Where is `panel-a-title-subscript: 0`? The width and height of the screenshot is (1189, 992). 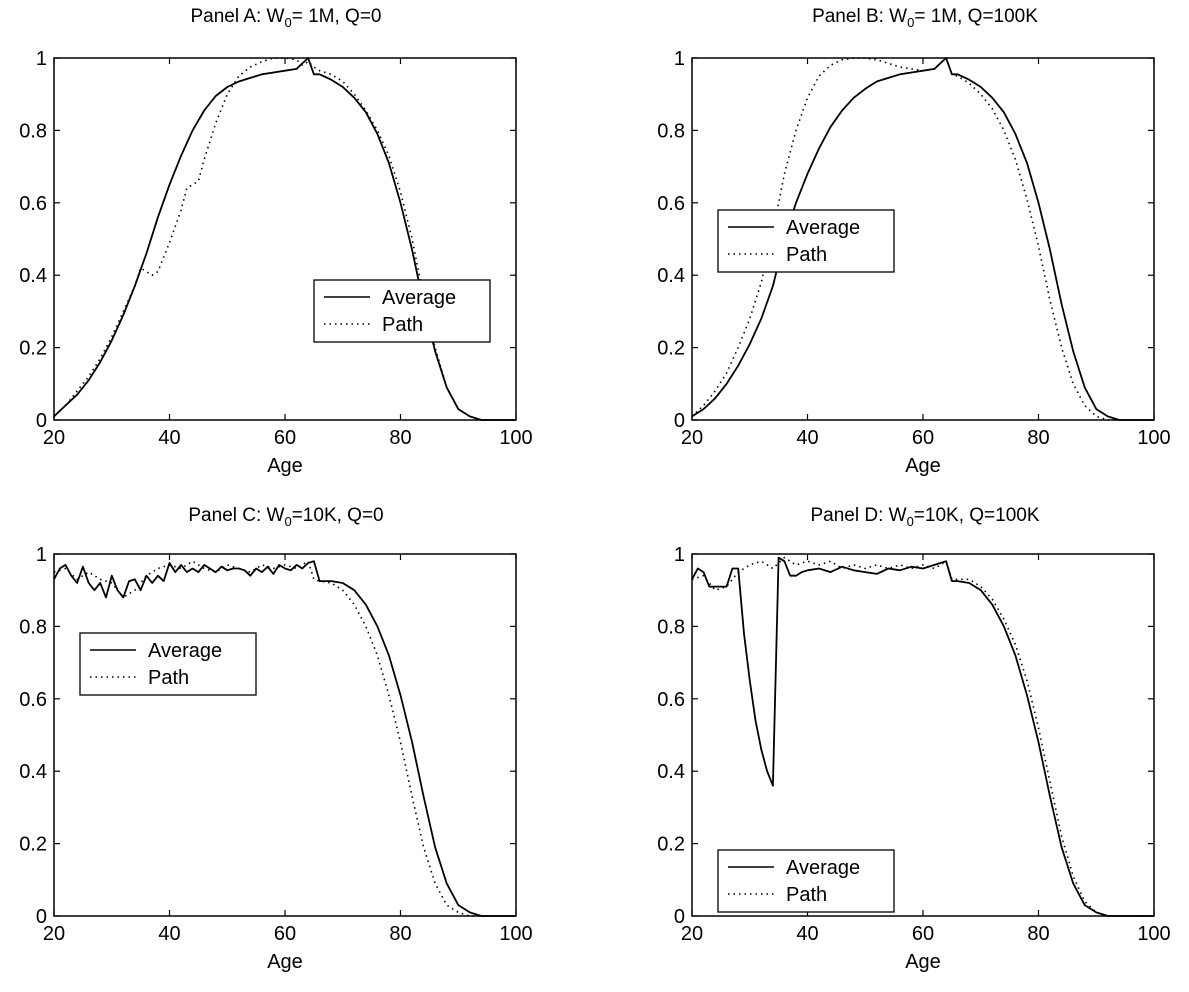
panel-a-title-subscript: 0 is located at coordinates (288, 22).